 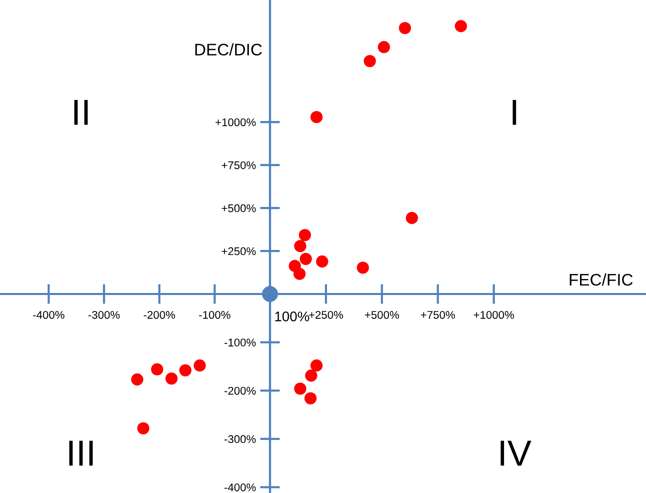 What do you see at coordinates (240, 390) in the screenshot?
I see `y-tick-label: -200%` at bounding box center [240, 390].